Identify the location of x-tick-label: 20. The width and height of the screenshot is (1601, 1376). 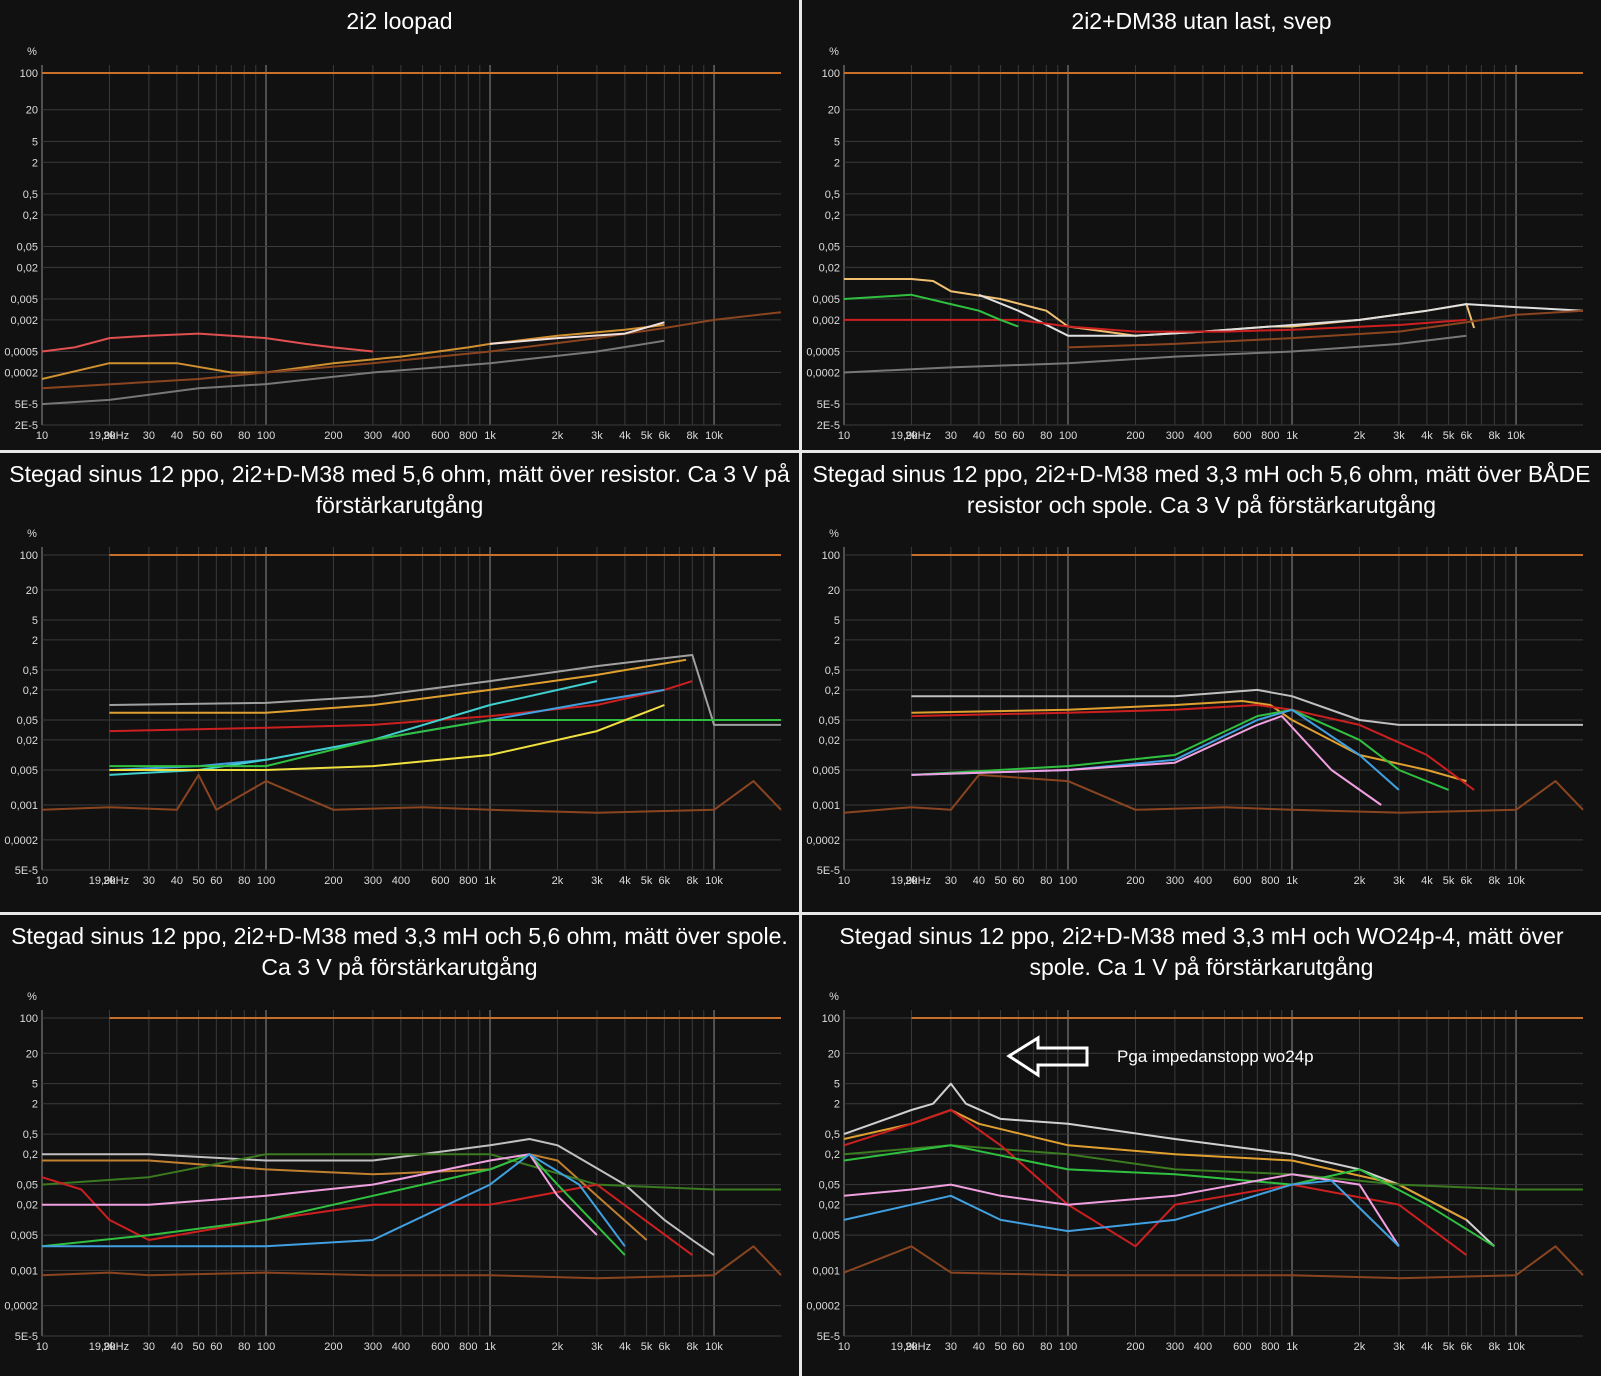
(911, 1347).